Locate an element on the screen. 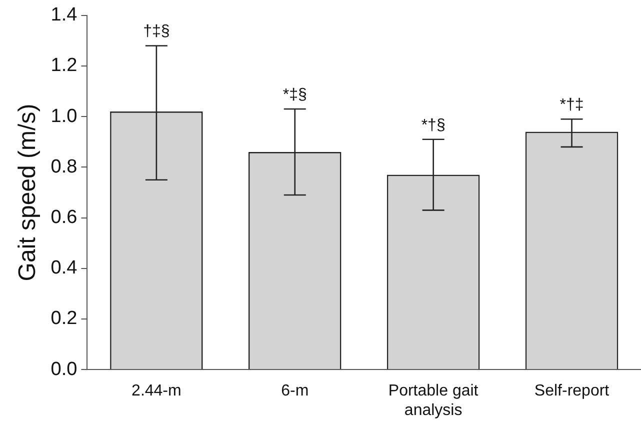 This screenshot has height=432, width=641. annotation: †‡§ is located at coordinates (156, 31).